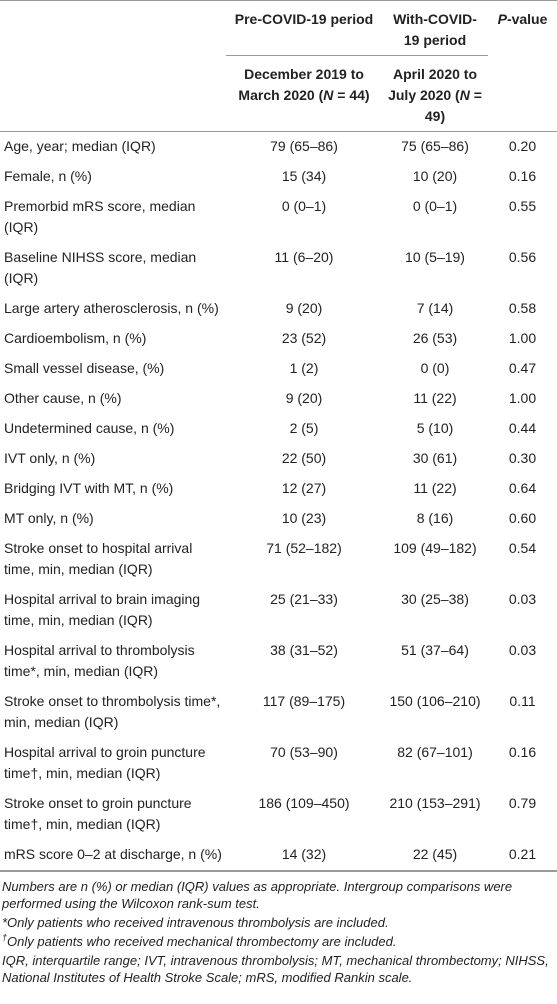  I want to click on cell: 22 (45), so click(435, 854).